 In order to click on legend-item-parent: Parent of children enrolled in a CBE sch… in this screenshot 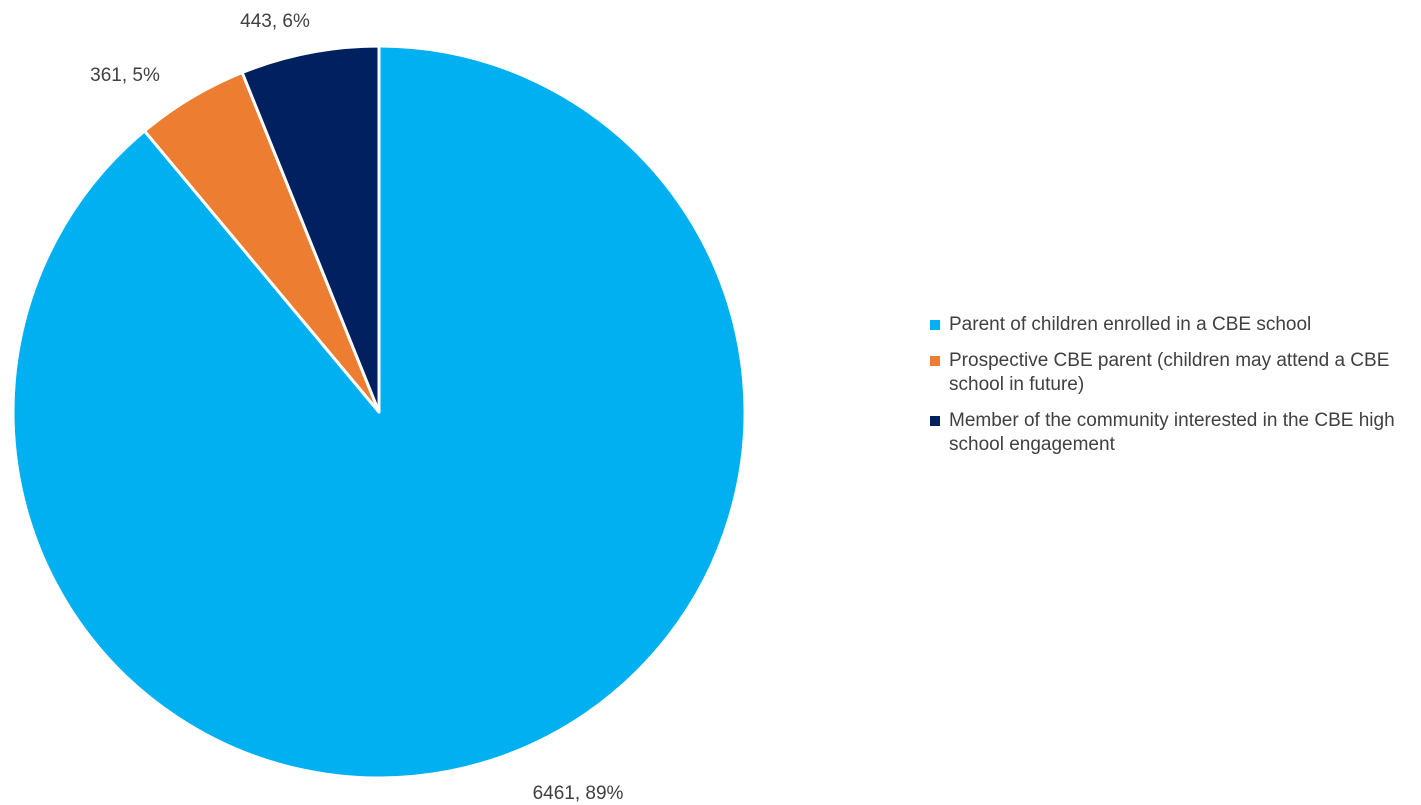, I will do `click(1170, 325)`.